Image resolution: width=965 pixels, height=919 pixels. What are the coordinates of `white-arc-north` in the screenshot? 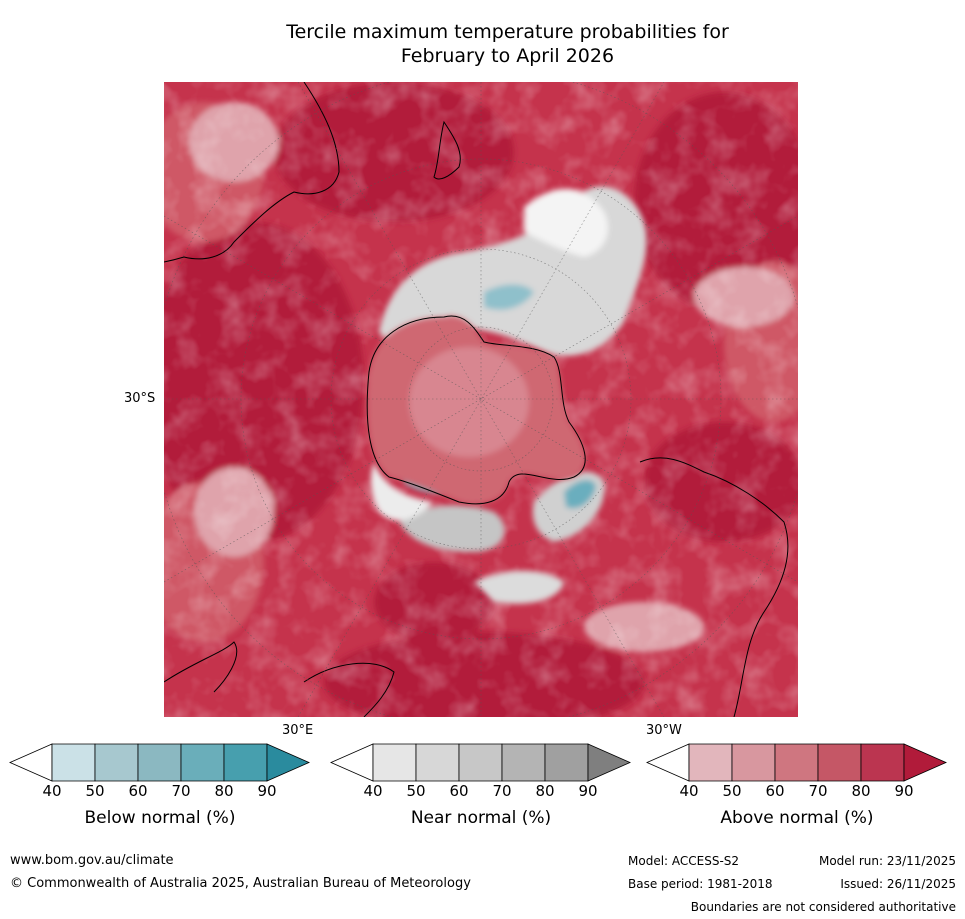 It's located at (566, 222).